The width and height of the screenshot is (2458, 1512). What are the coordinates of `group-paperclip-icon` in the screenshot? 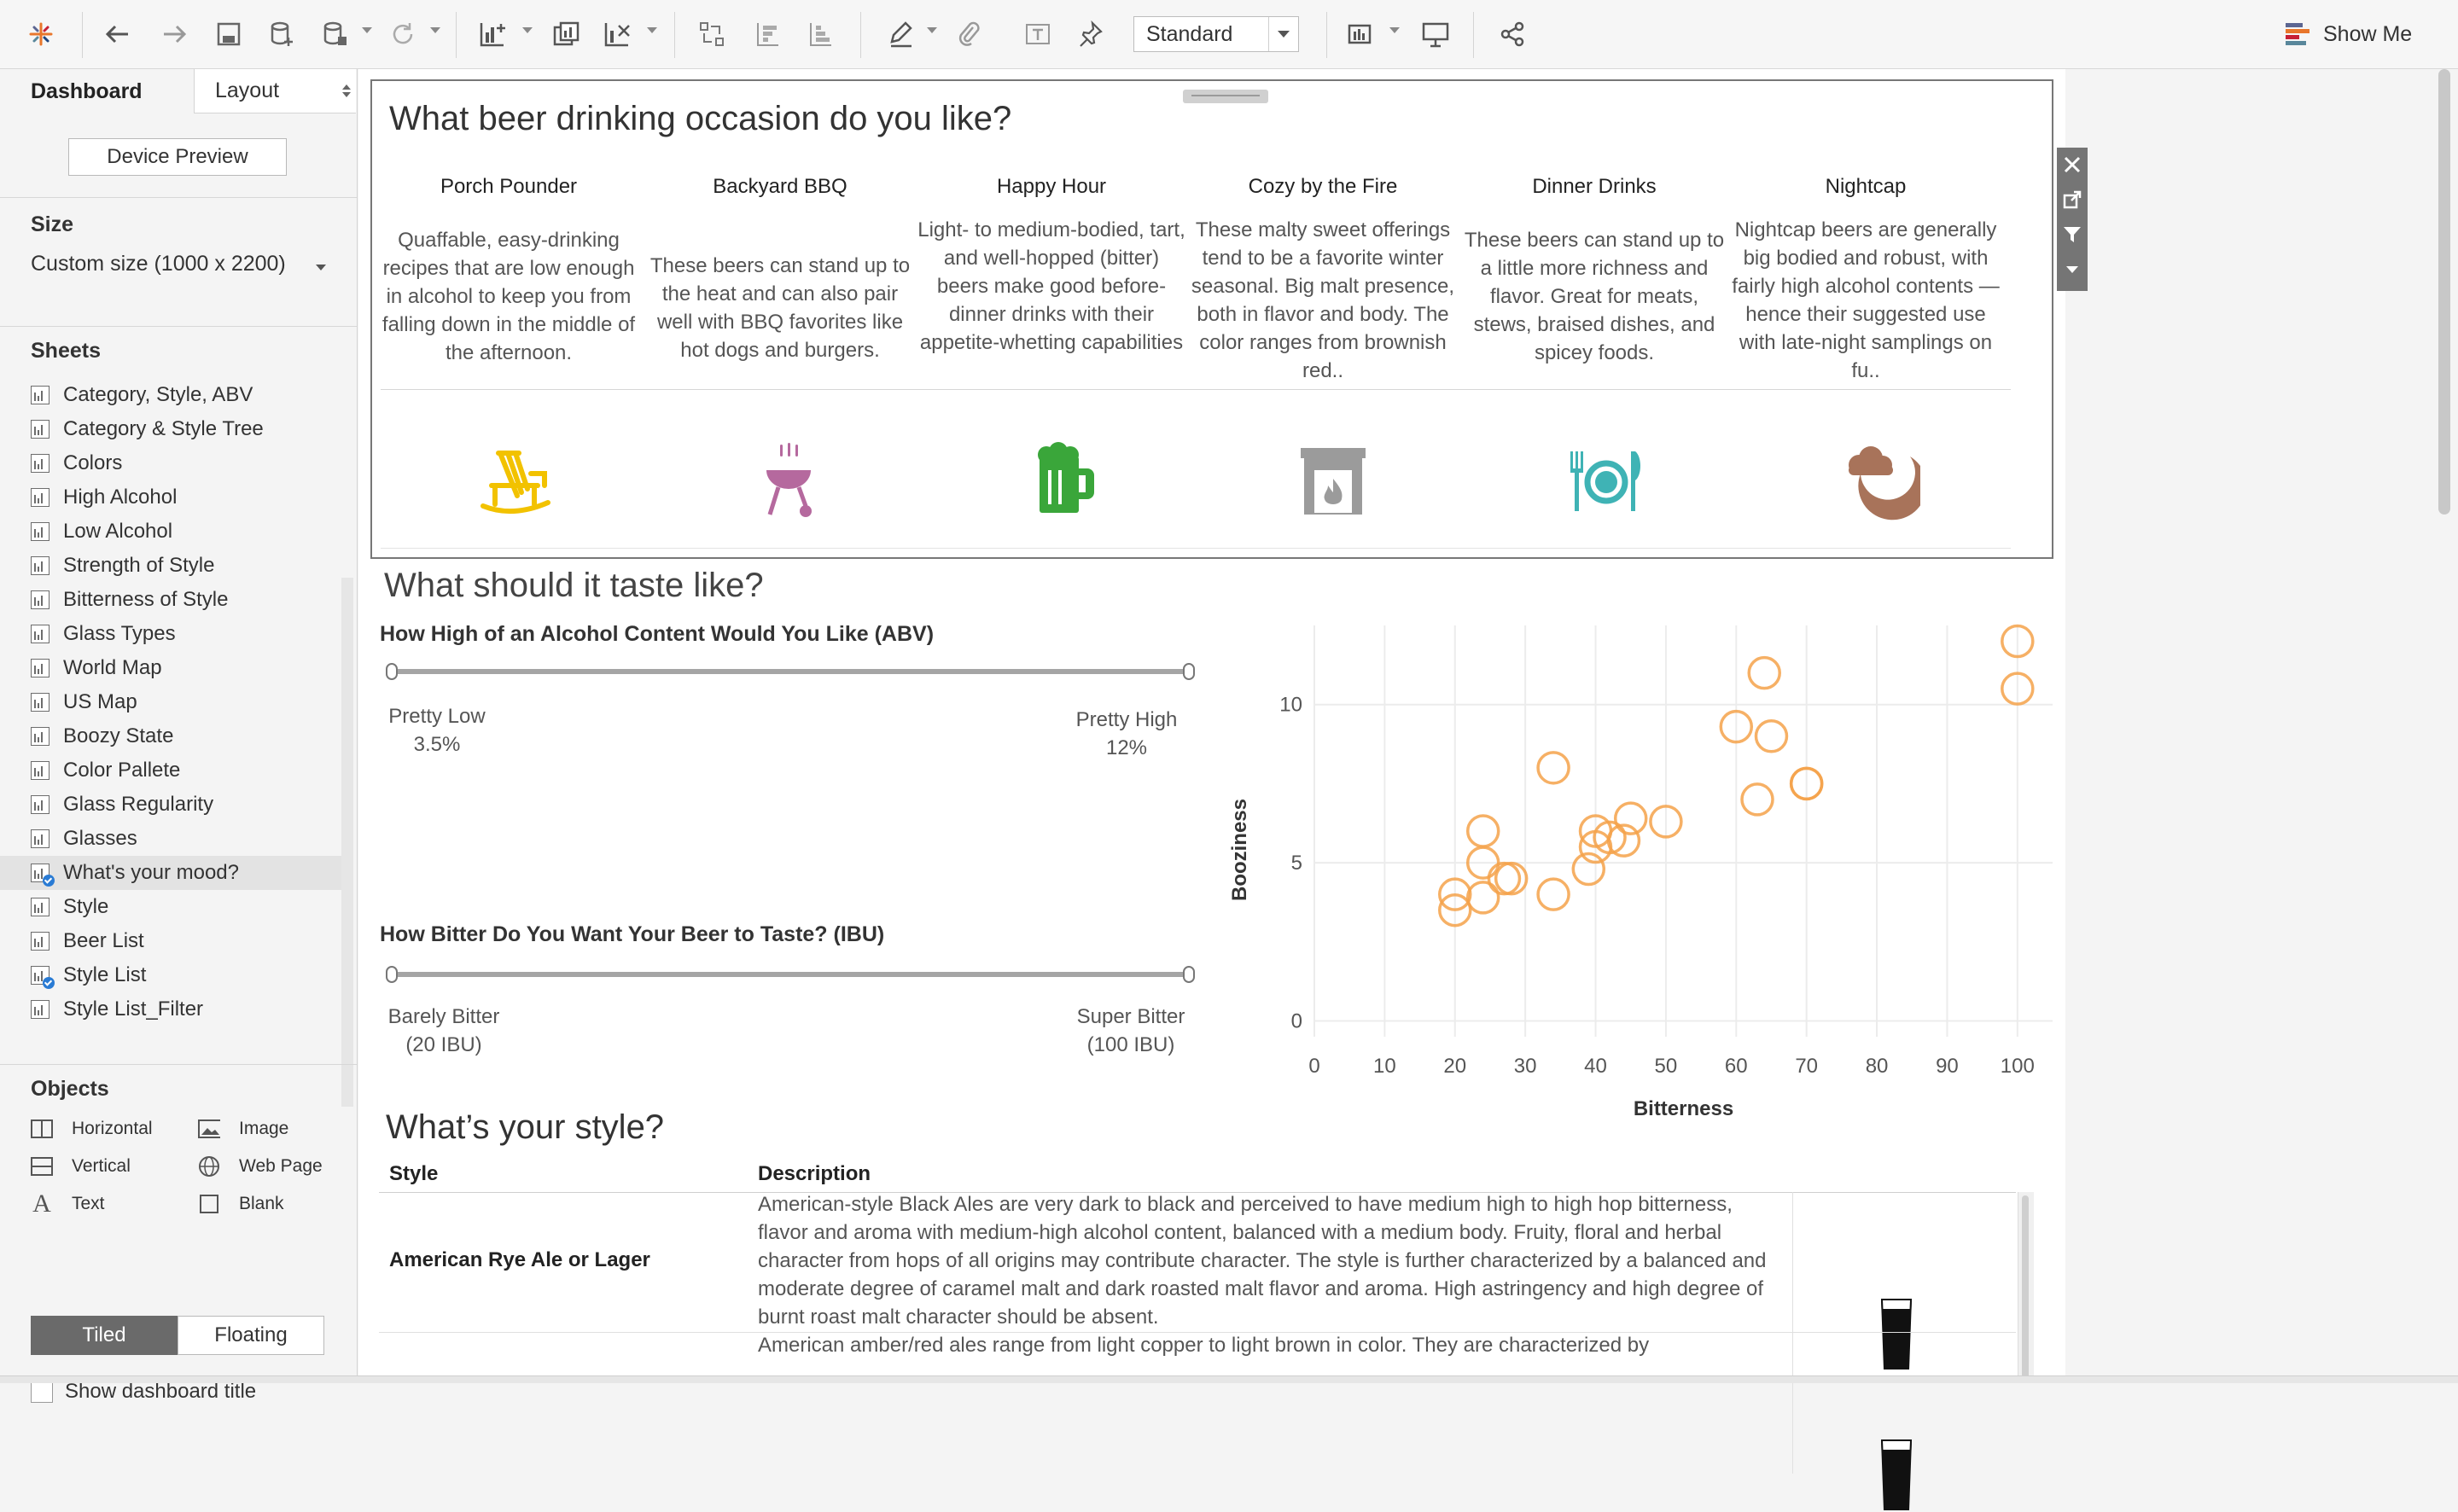 It's located at (968, 34).